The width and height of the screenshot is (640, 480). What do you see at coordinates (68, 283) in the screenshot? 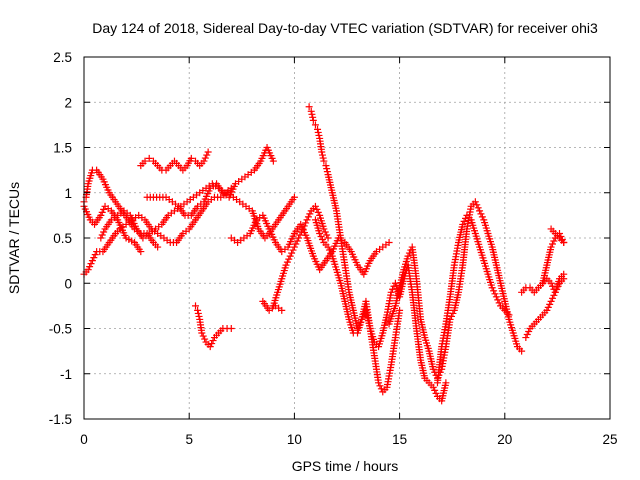
I see `y-tick-label: 0` at bounding box center [68, 283].